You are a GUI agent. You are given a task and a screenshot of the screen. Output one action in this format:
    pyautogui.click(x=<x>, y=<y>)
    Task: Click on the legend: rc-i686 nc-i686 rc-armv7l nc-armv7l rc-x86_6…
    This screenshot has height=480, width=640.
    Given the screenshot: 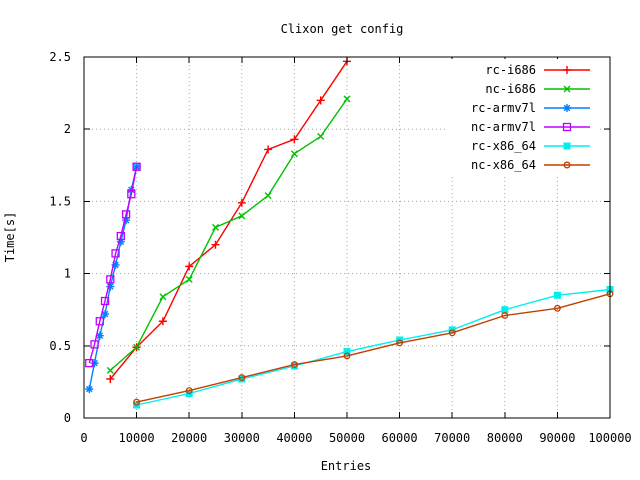 What is the action you would take?
    pyautogui.click(x=523, y=117)
    